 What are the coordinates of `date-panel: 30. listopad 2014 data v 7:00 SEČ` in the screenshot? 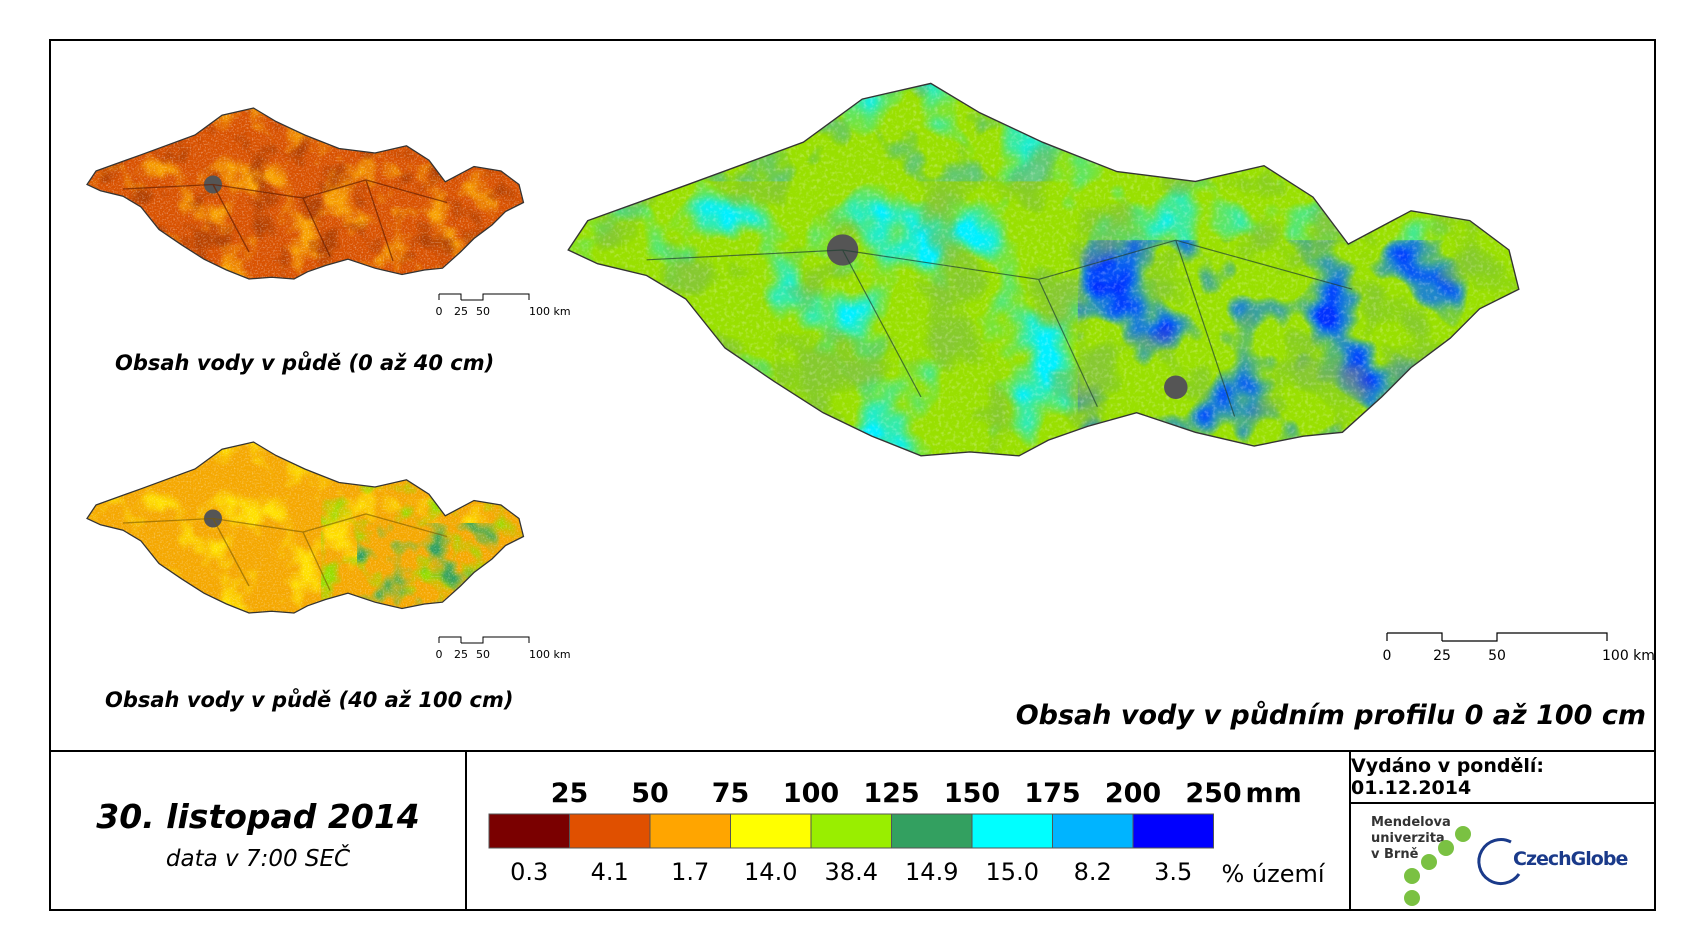 It's located at (259, 831).